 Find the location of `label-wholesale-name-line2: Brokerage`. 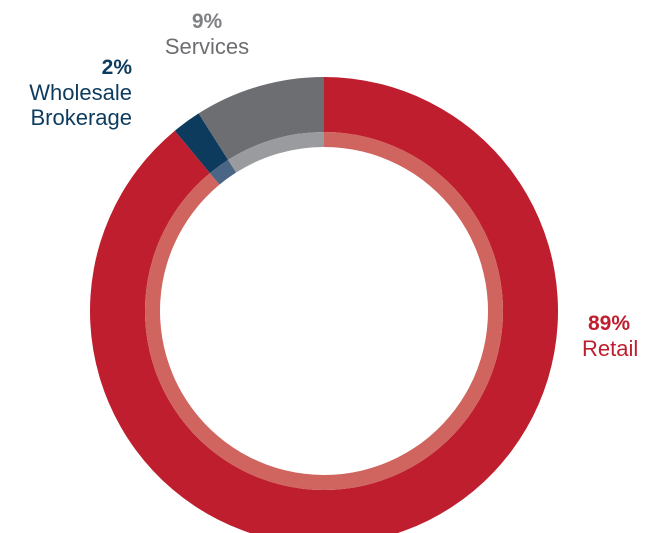

label-wholesale-name-line2: Brokerage is located at coordinates (81, 118).